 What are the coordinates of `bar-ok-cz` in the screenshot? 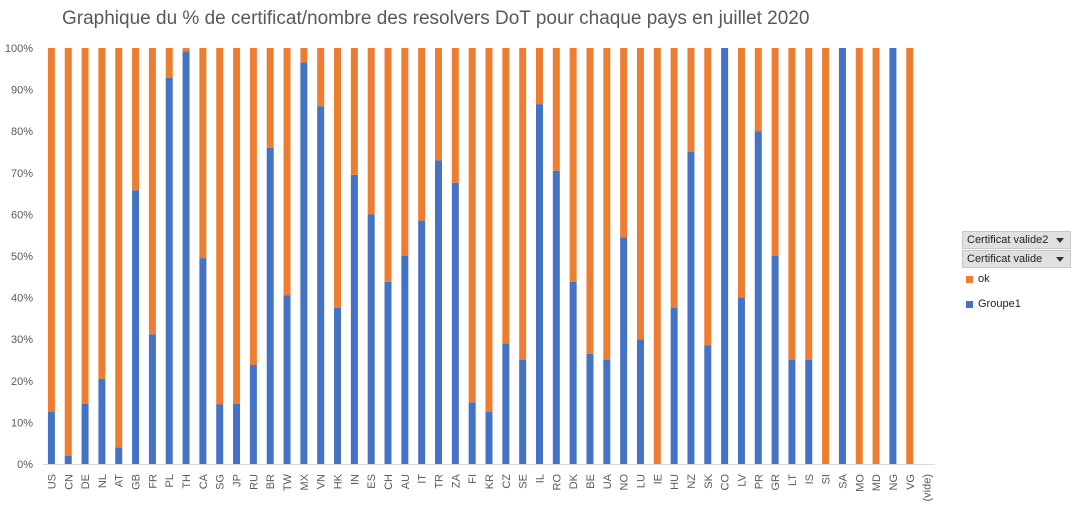 It's located at (506, 196).